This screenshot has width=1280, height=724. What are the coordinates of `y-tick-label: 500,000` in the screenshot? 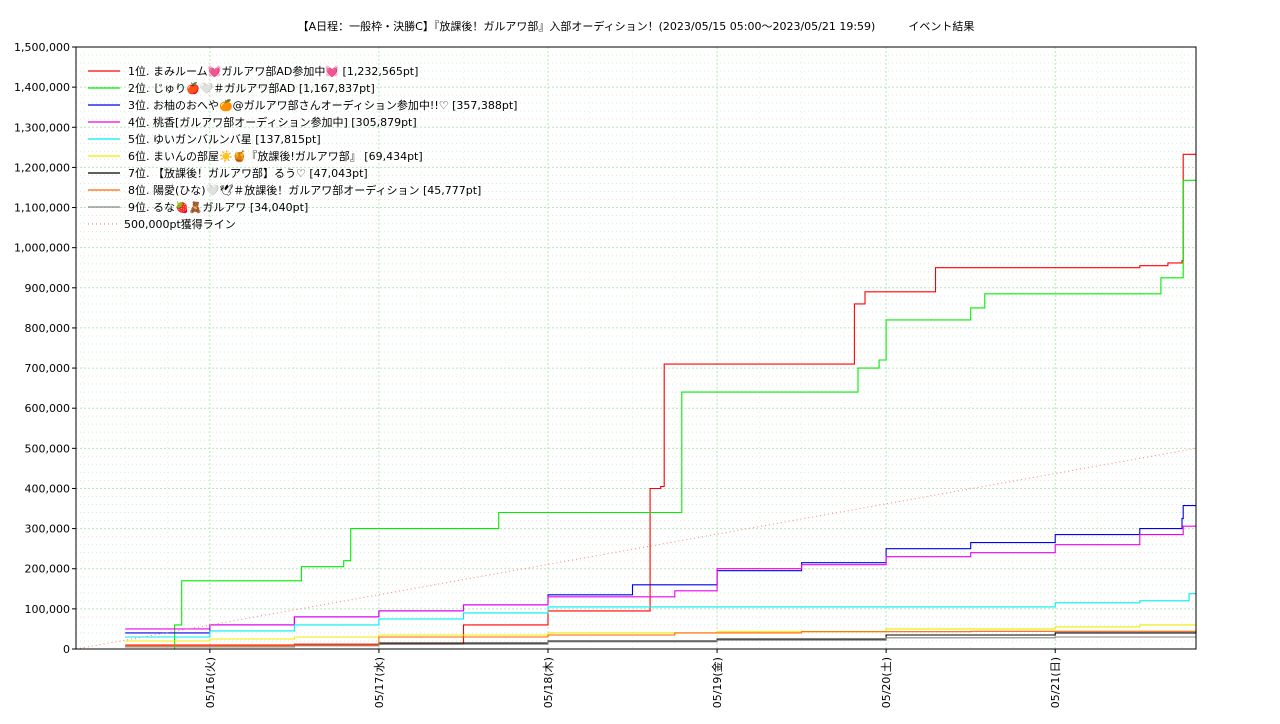 It's located at (48, 448).